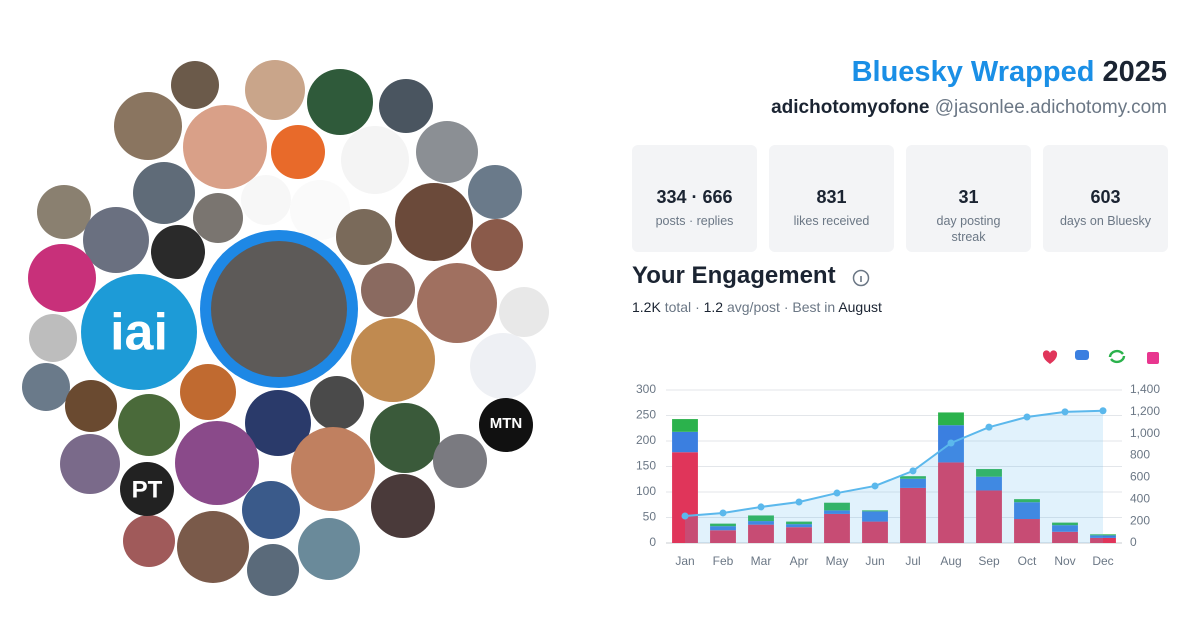  Describe the element at coordinates (814, 307) in the screenshot. I see `best-label: Best in` at that location.